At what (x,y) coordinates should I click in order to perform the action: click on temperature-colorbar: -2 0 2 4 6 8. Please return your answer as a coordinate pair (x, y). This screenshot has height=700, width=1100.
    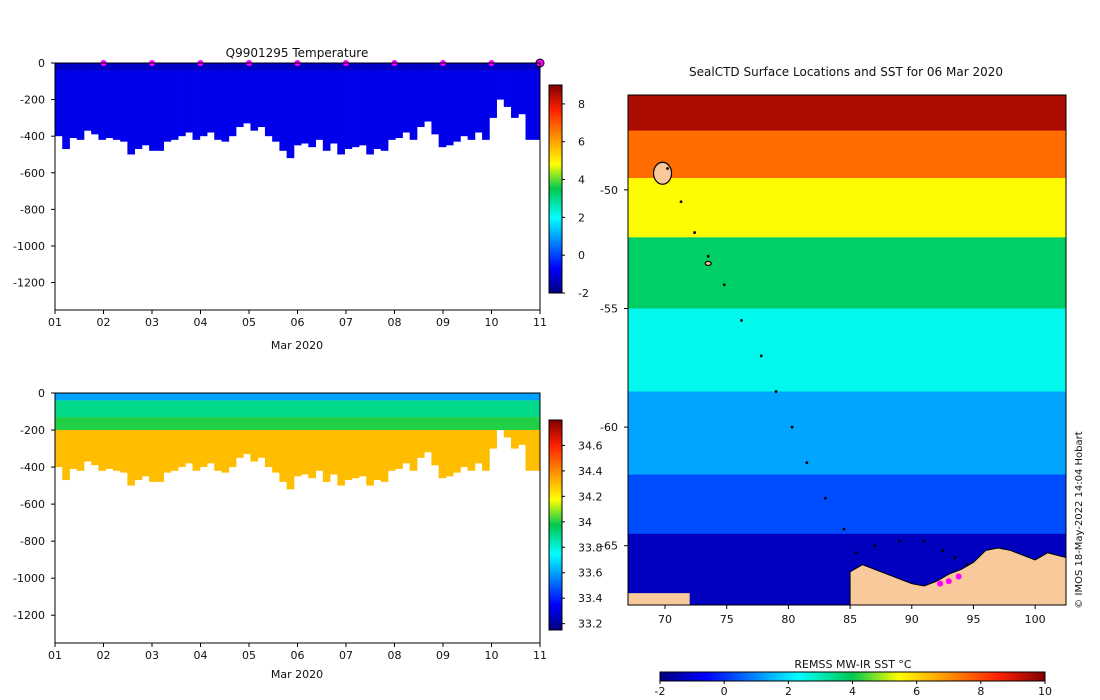
    Looking at the image, I should click on (568, 192).